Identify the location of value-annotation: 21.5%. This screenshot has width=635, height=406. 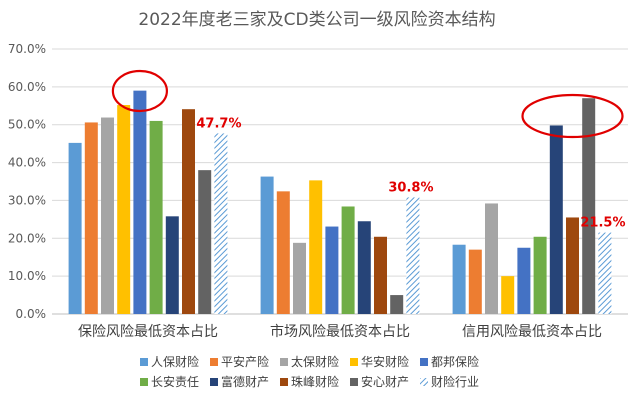
(602, 223).